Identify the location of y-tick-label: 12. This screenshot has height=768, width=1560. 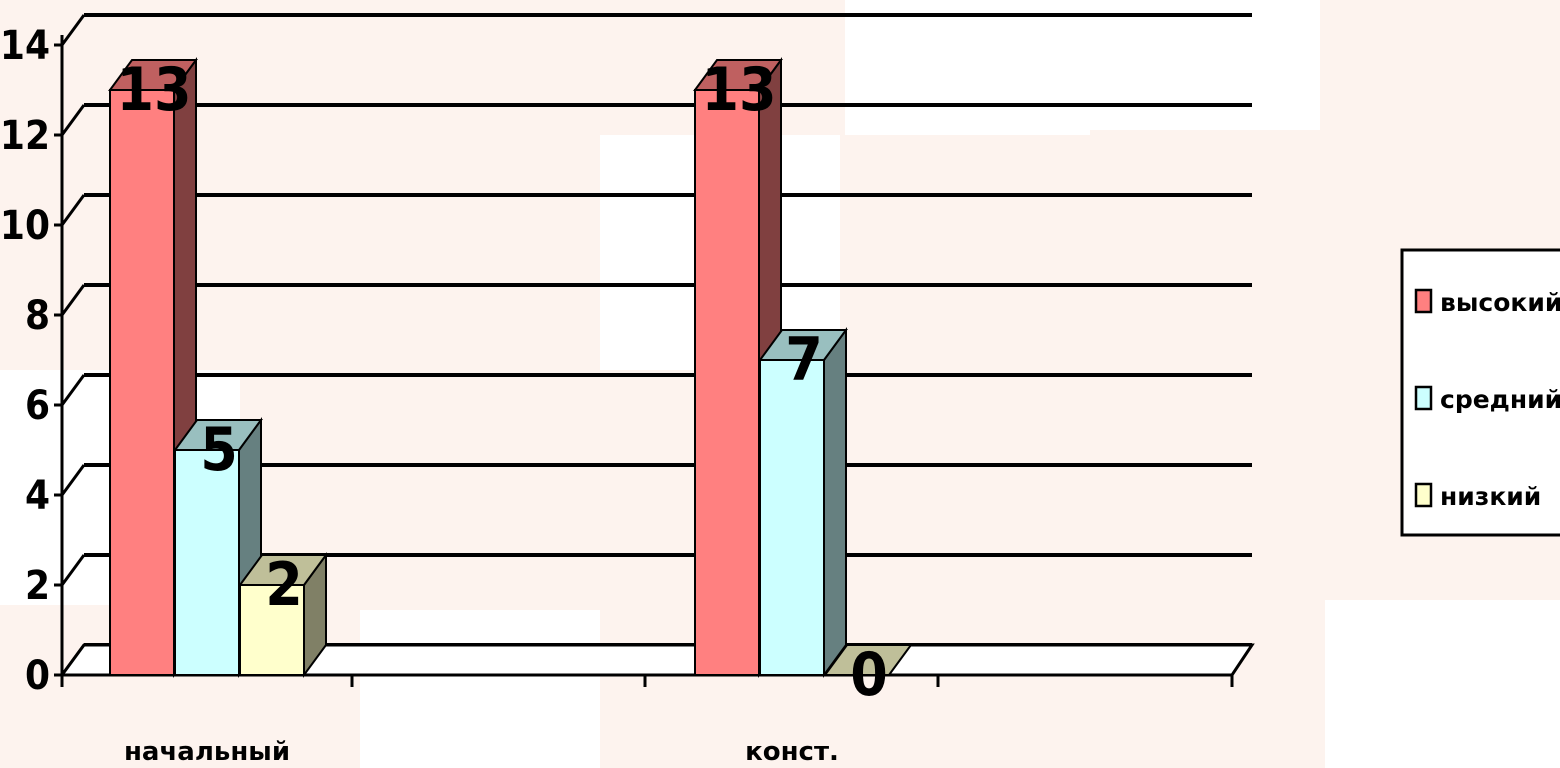
(25, 136).